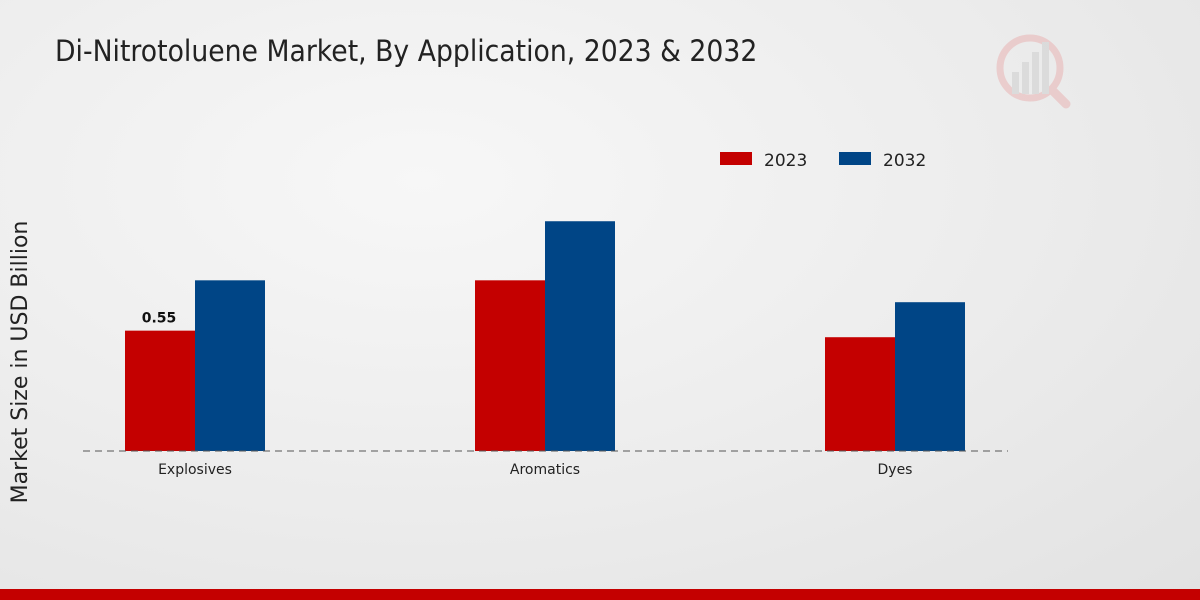 The width and height of the screenshot is (1200, 600). What do you see at coordinates (160, 390) in the screenshot?
I see `bar-explosives-2023` at bounding box center [160, 390].